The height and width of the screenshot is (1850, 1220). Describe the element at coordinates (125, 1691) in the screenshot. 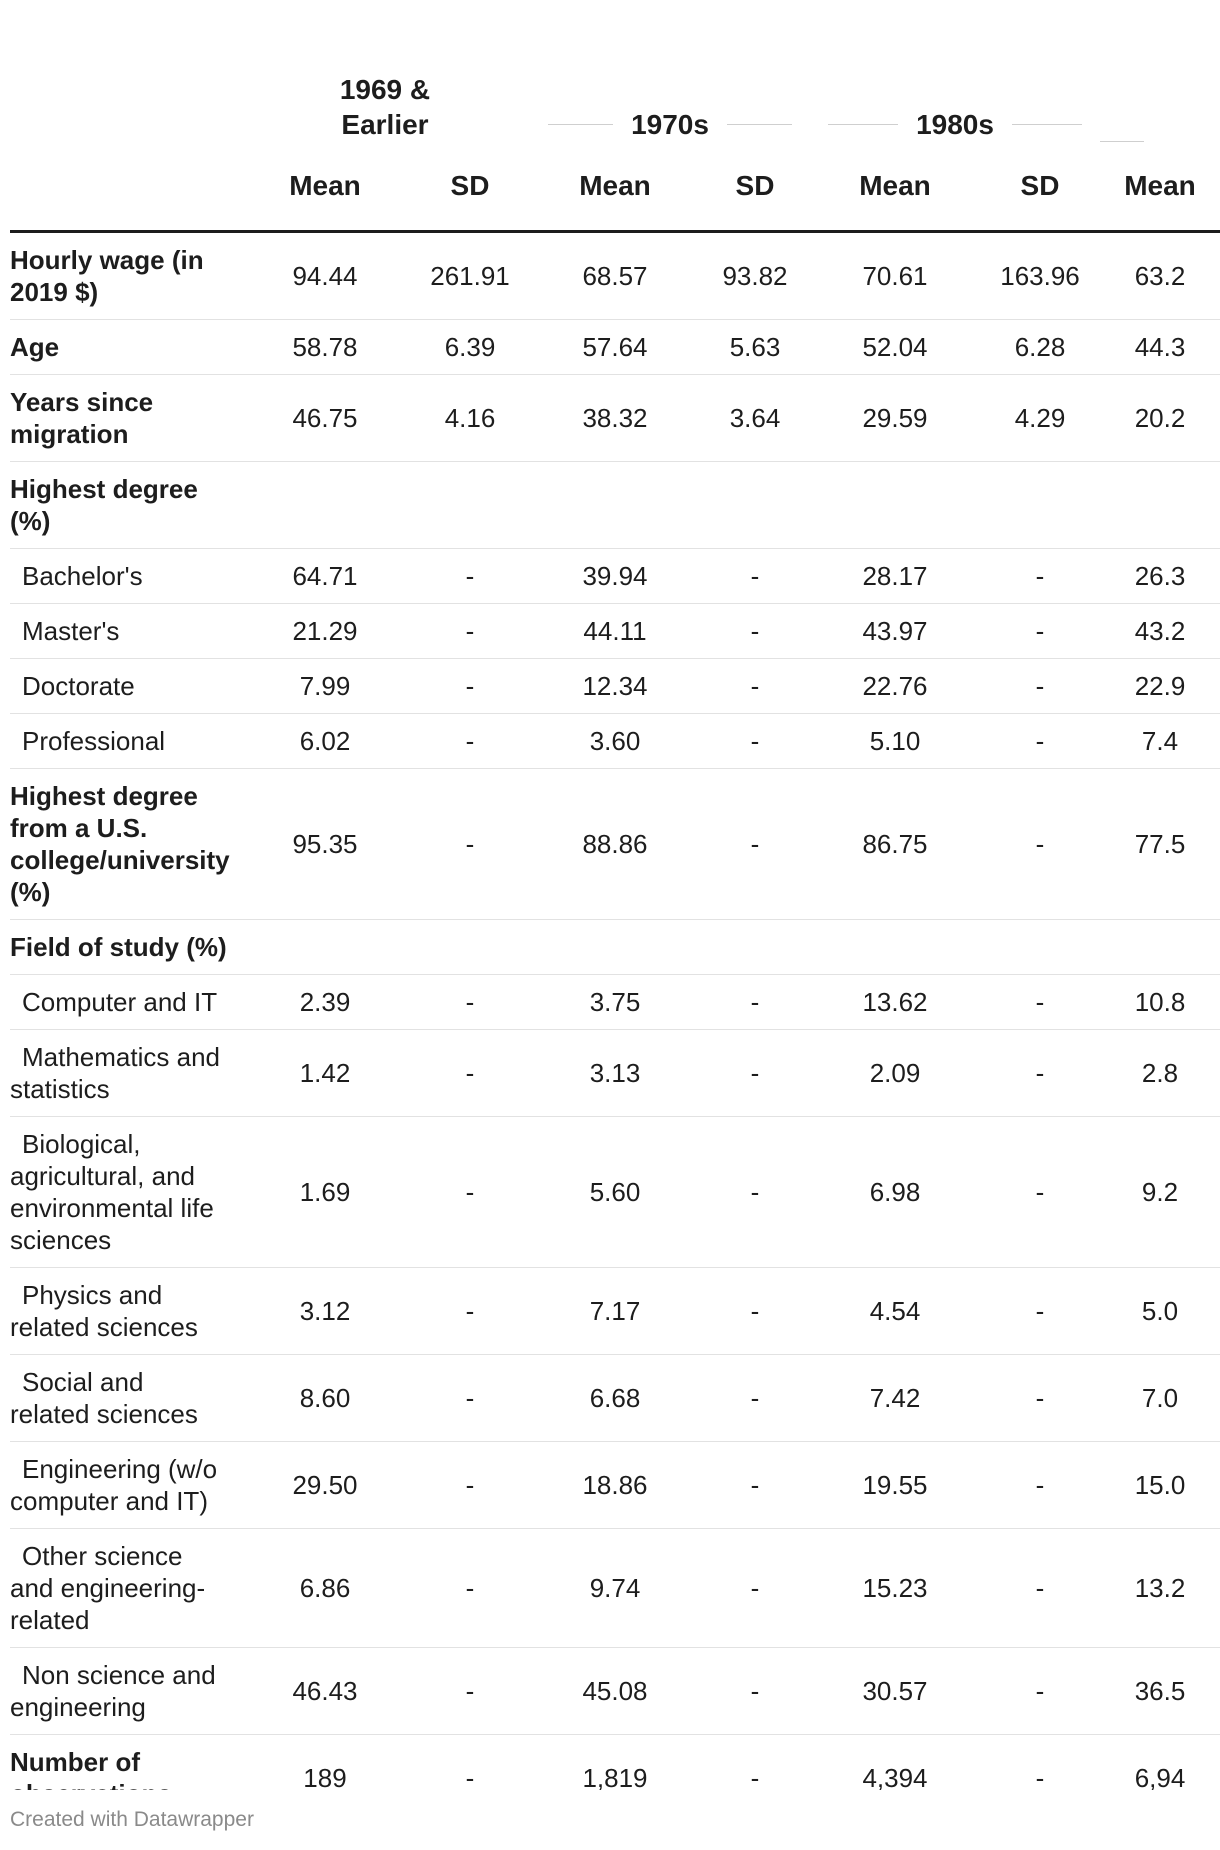

I see `row-label: Non science and engineering` at that location.